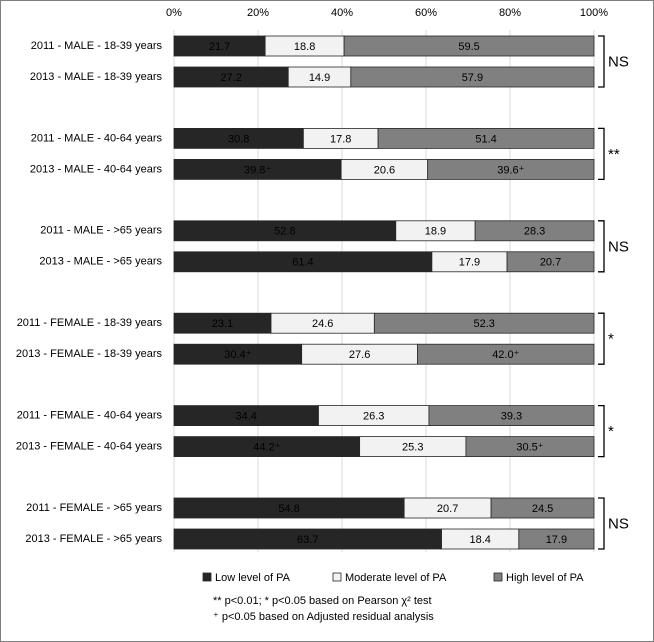  Describe the element at coordinates (284, 232) in the screenshot. I see `value-label: 52.8` at that location.